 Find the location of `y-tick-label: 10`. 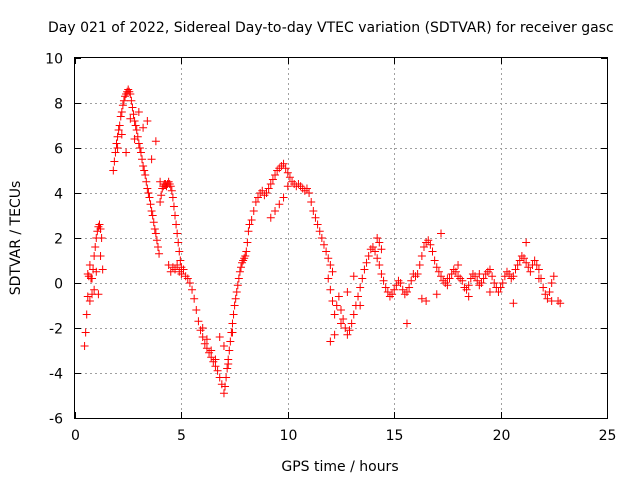

y-tick-label: 10 is located at coordinates (54, 60).